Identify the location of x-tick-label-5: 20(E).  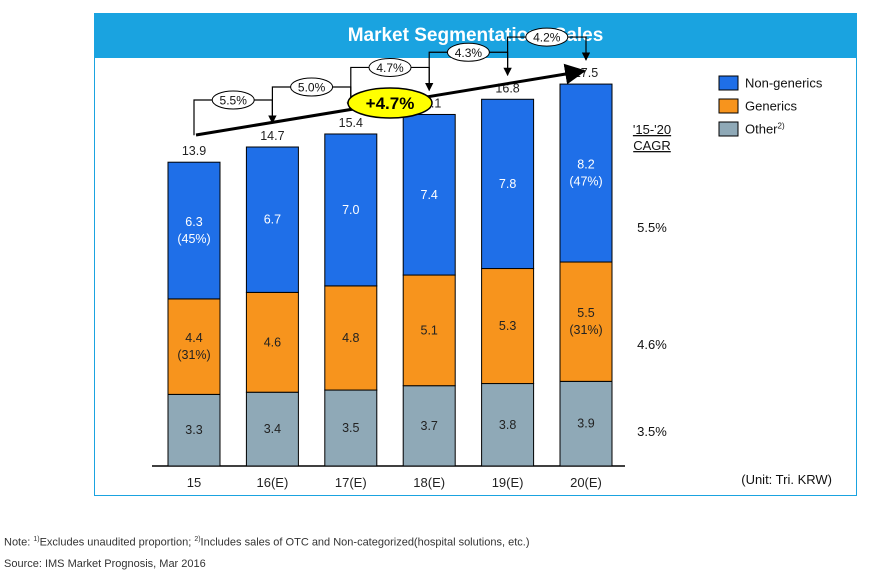
(586, 482).